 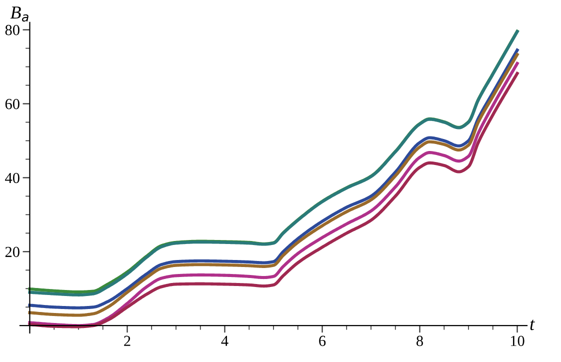 What do you see at coordinates (12, 252) in the screenshot?
I see `y-tick-label: 20` at bounding box center [12, 252].